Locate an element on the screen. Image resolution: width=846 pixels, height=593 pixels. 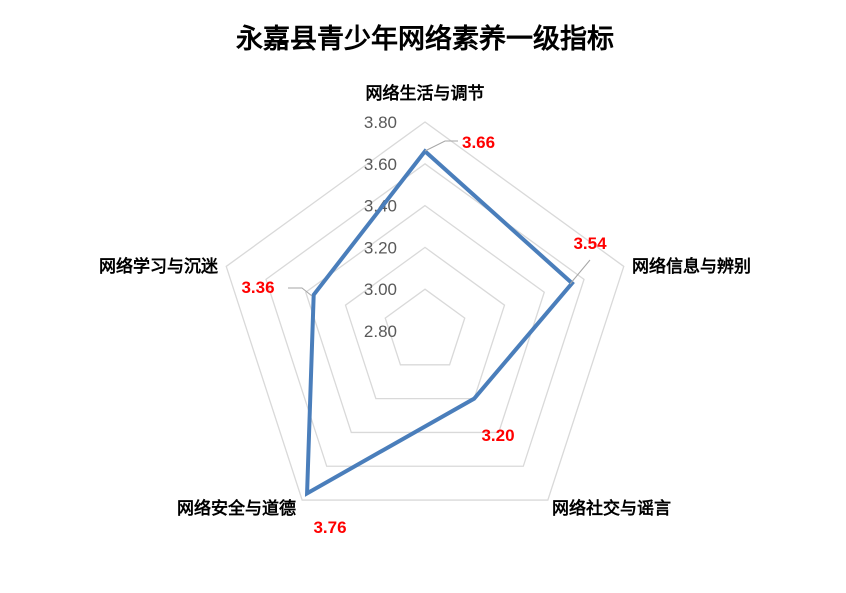
category-label: 网络生活与调节 is located at coordinates (425, 93).